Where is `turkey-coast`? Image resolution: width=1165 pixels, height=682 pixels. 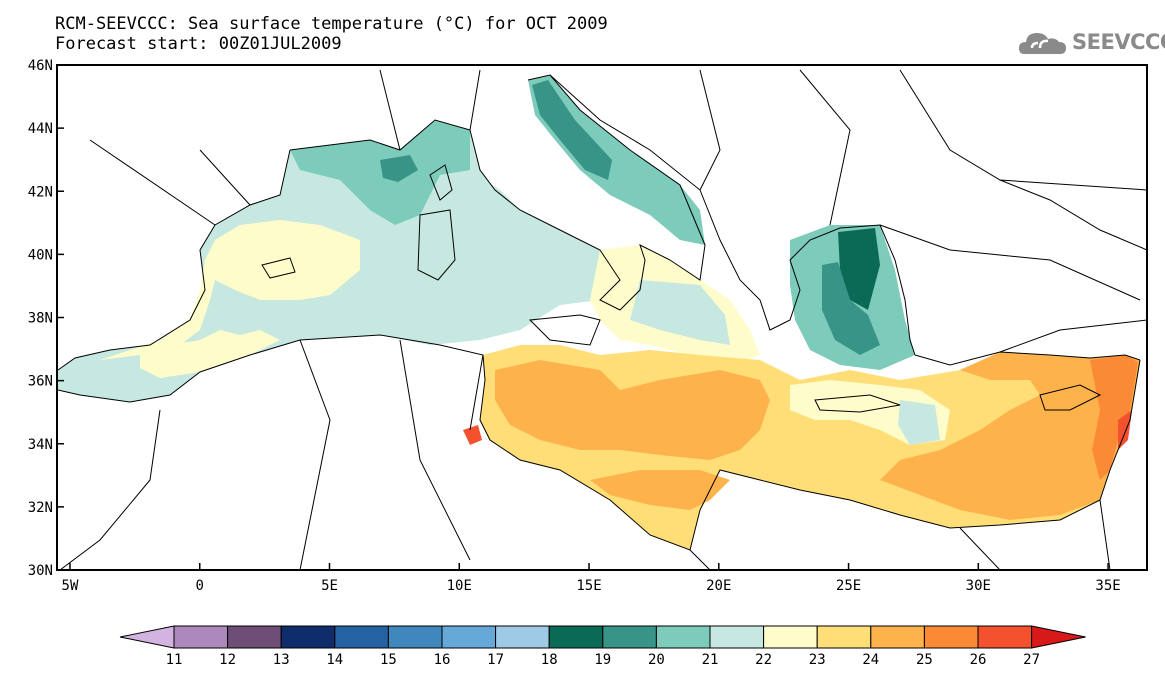
turkey-coast is located at coordinates (1027, 358).